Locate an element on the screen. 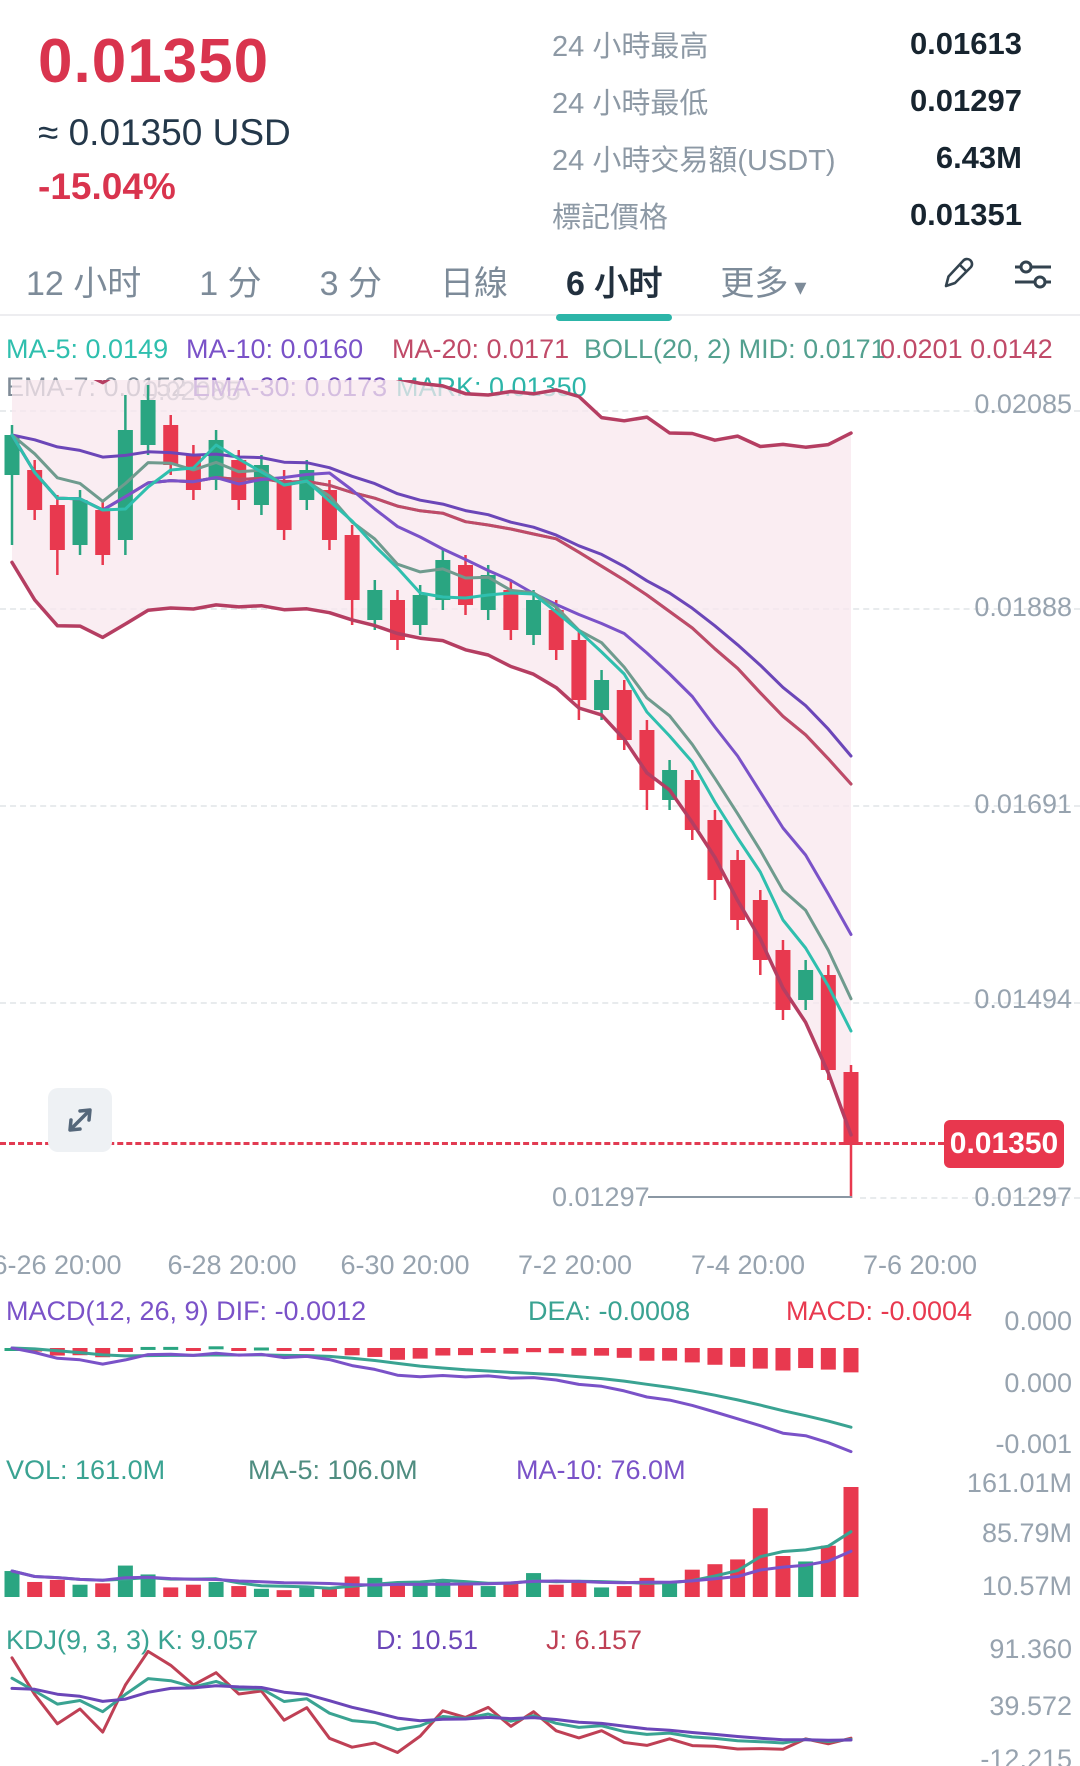 Image resolution: width=1080 pixels, height=1766 pixels. kdj-chart is located at coordinates (540, 1705).